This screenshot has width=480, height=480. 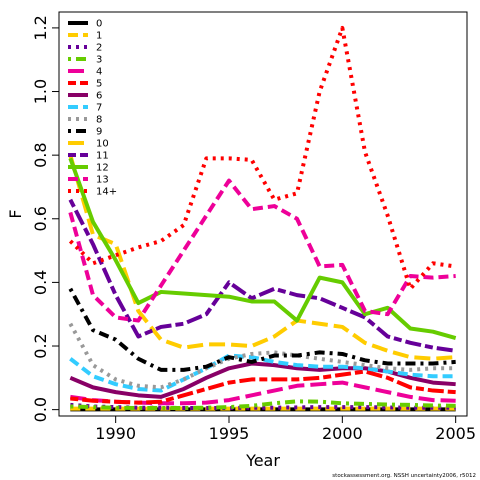 What do you see at coordinates (115, 433) in the screenshot?
I see `x-tick-label-1990: 1990` at bounding box center [115, 433].